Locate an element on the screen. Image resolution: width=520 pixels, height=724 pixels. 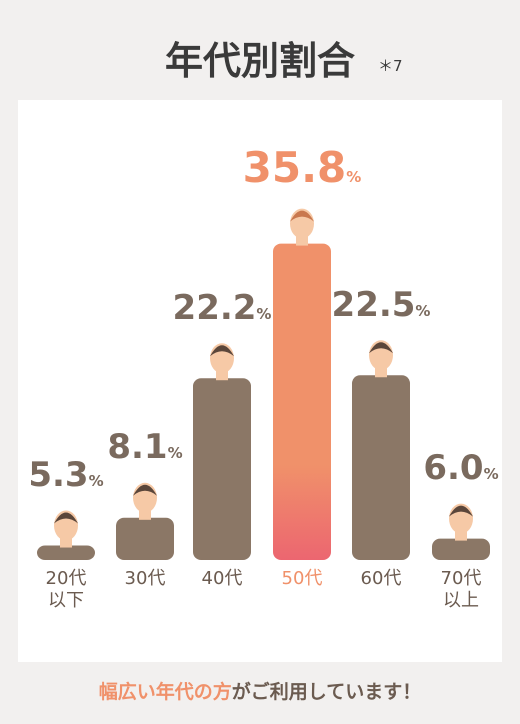
value-label: 35.8% is located at coordinates (302, 168).